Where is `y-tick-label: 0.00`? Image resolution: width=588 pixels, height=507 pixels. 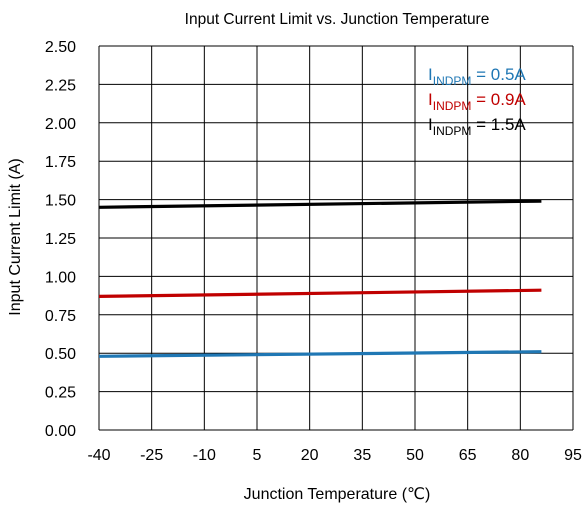 y-tick-label: 0.00 is located at coordinates (60, 431).